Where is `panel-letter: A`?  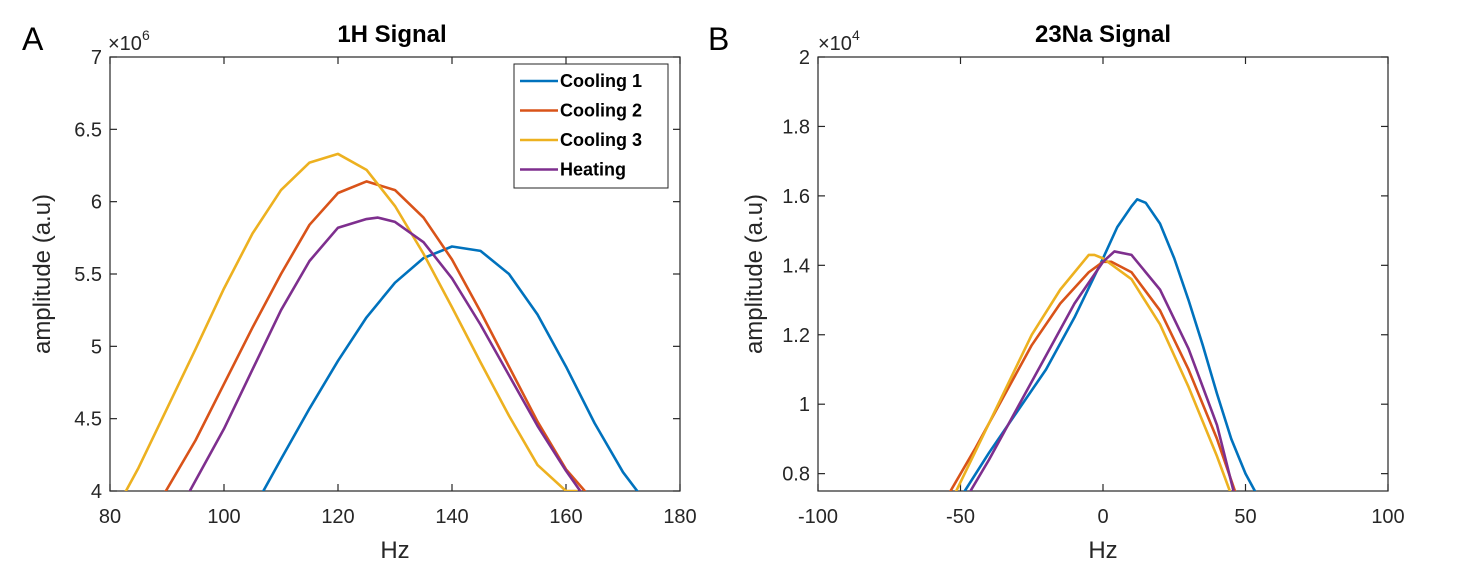
panel-letter: A is located at coordinates (33, 39).